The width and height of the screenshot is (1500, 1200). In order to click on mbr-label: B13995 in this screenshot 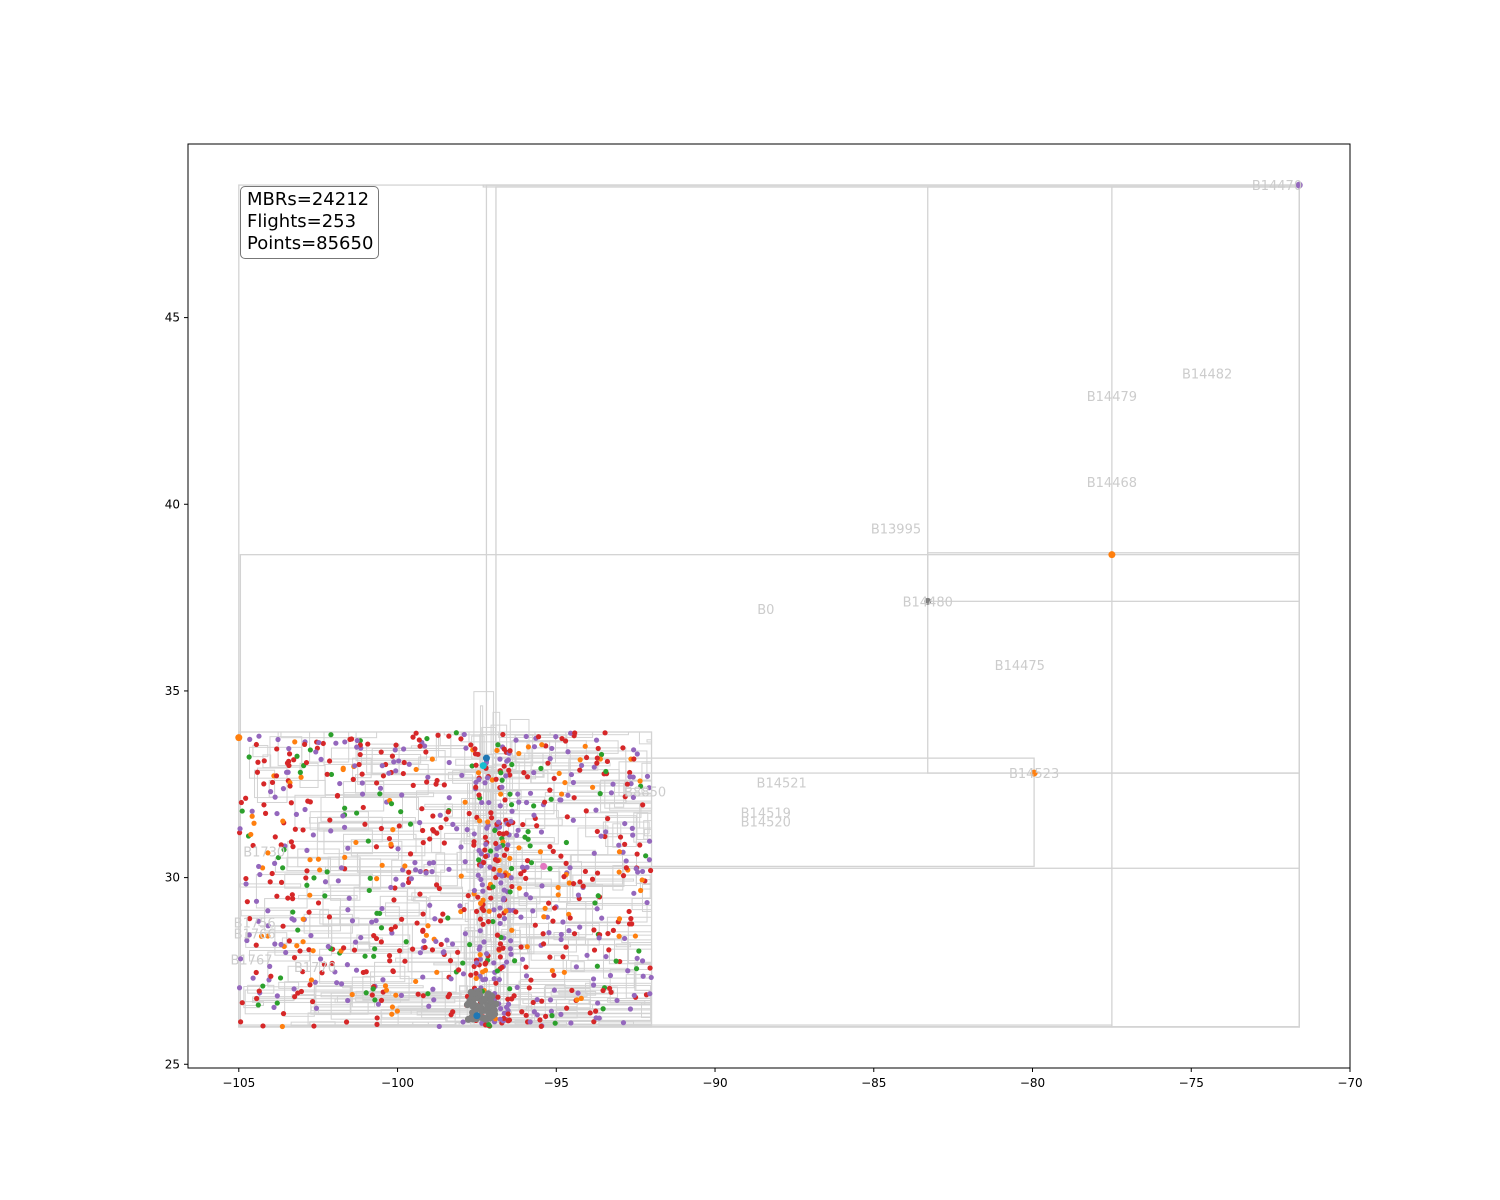, I will do `click(896, 530)`.